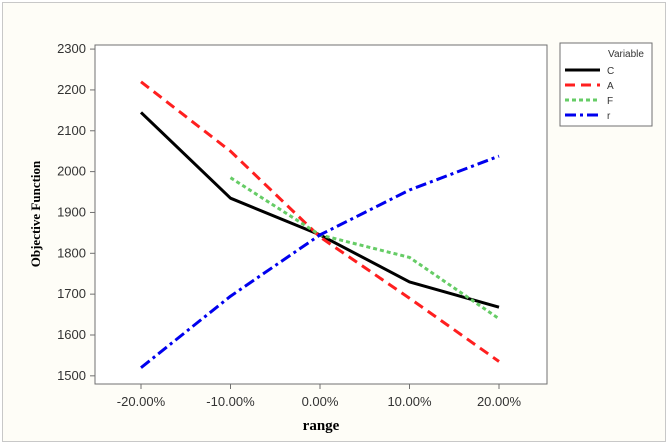  I want to click on legend-label: F, so click(610, 101).